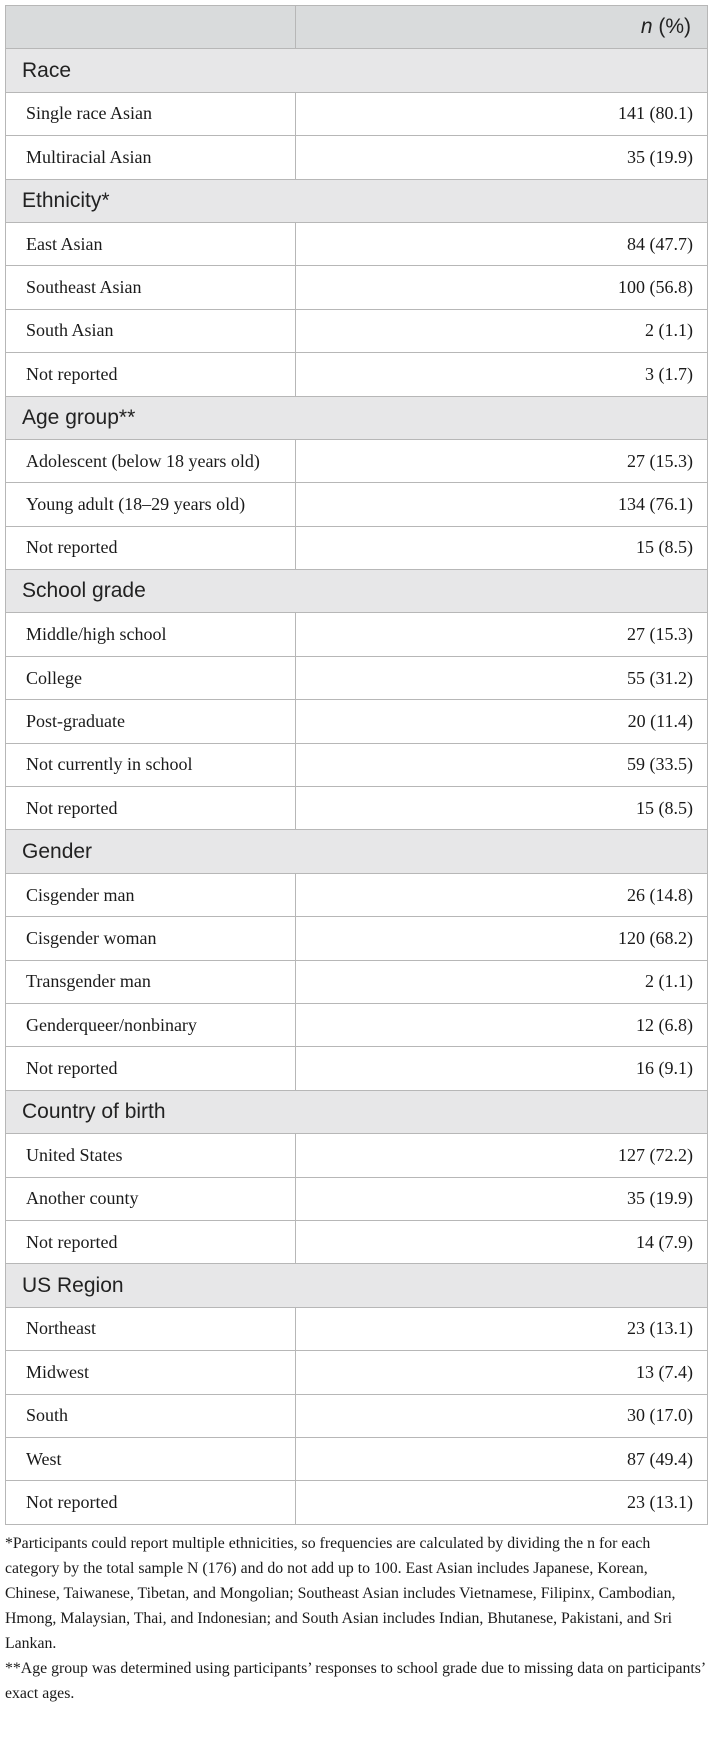 The width and height of the screenshot is (712, 1740). I want to click on header-value-cell: n (%), so click(501, 27).